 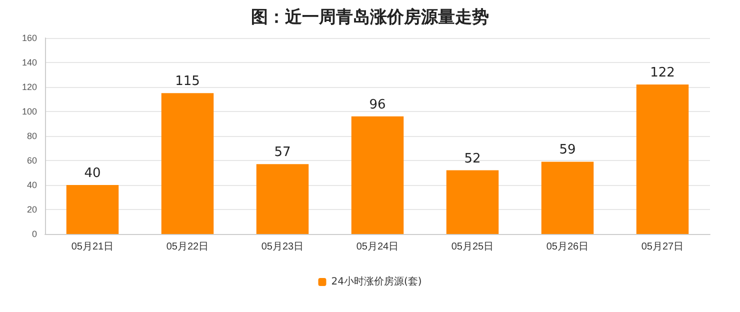 What do you see at coordinates (187, 82) in the screenshot?
I see `data-label: 115` at bounding box center [187, 82].